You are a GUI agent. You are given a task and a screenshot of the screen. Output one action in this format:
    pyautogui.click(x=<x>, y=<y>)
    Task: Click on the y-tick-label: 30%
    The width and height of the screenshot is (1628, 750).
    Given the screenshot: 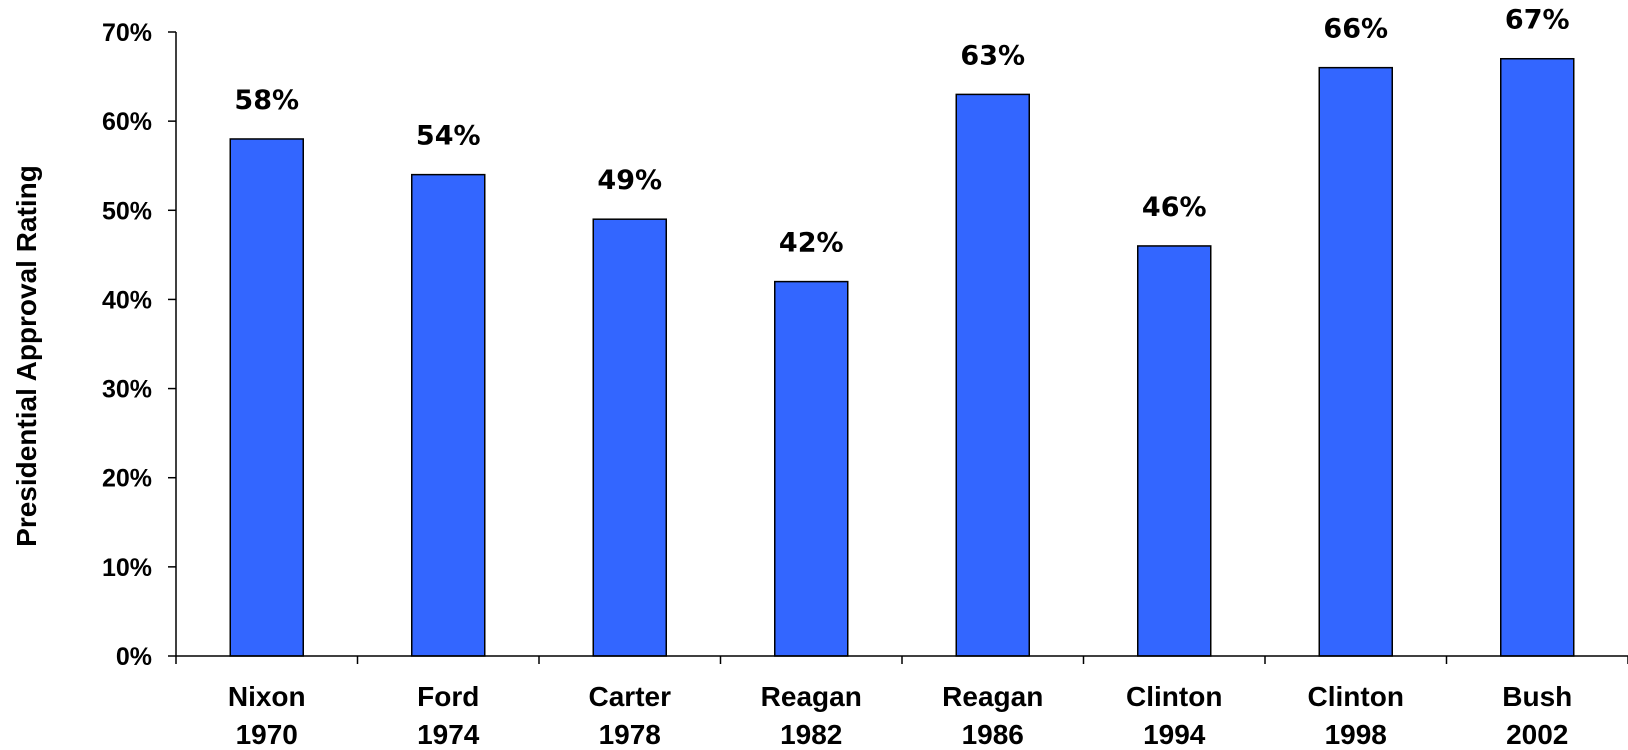 What is the action you would take?
    pyautogui.click(x=127, y=390)
    